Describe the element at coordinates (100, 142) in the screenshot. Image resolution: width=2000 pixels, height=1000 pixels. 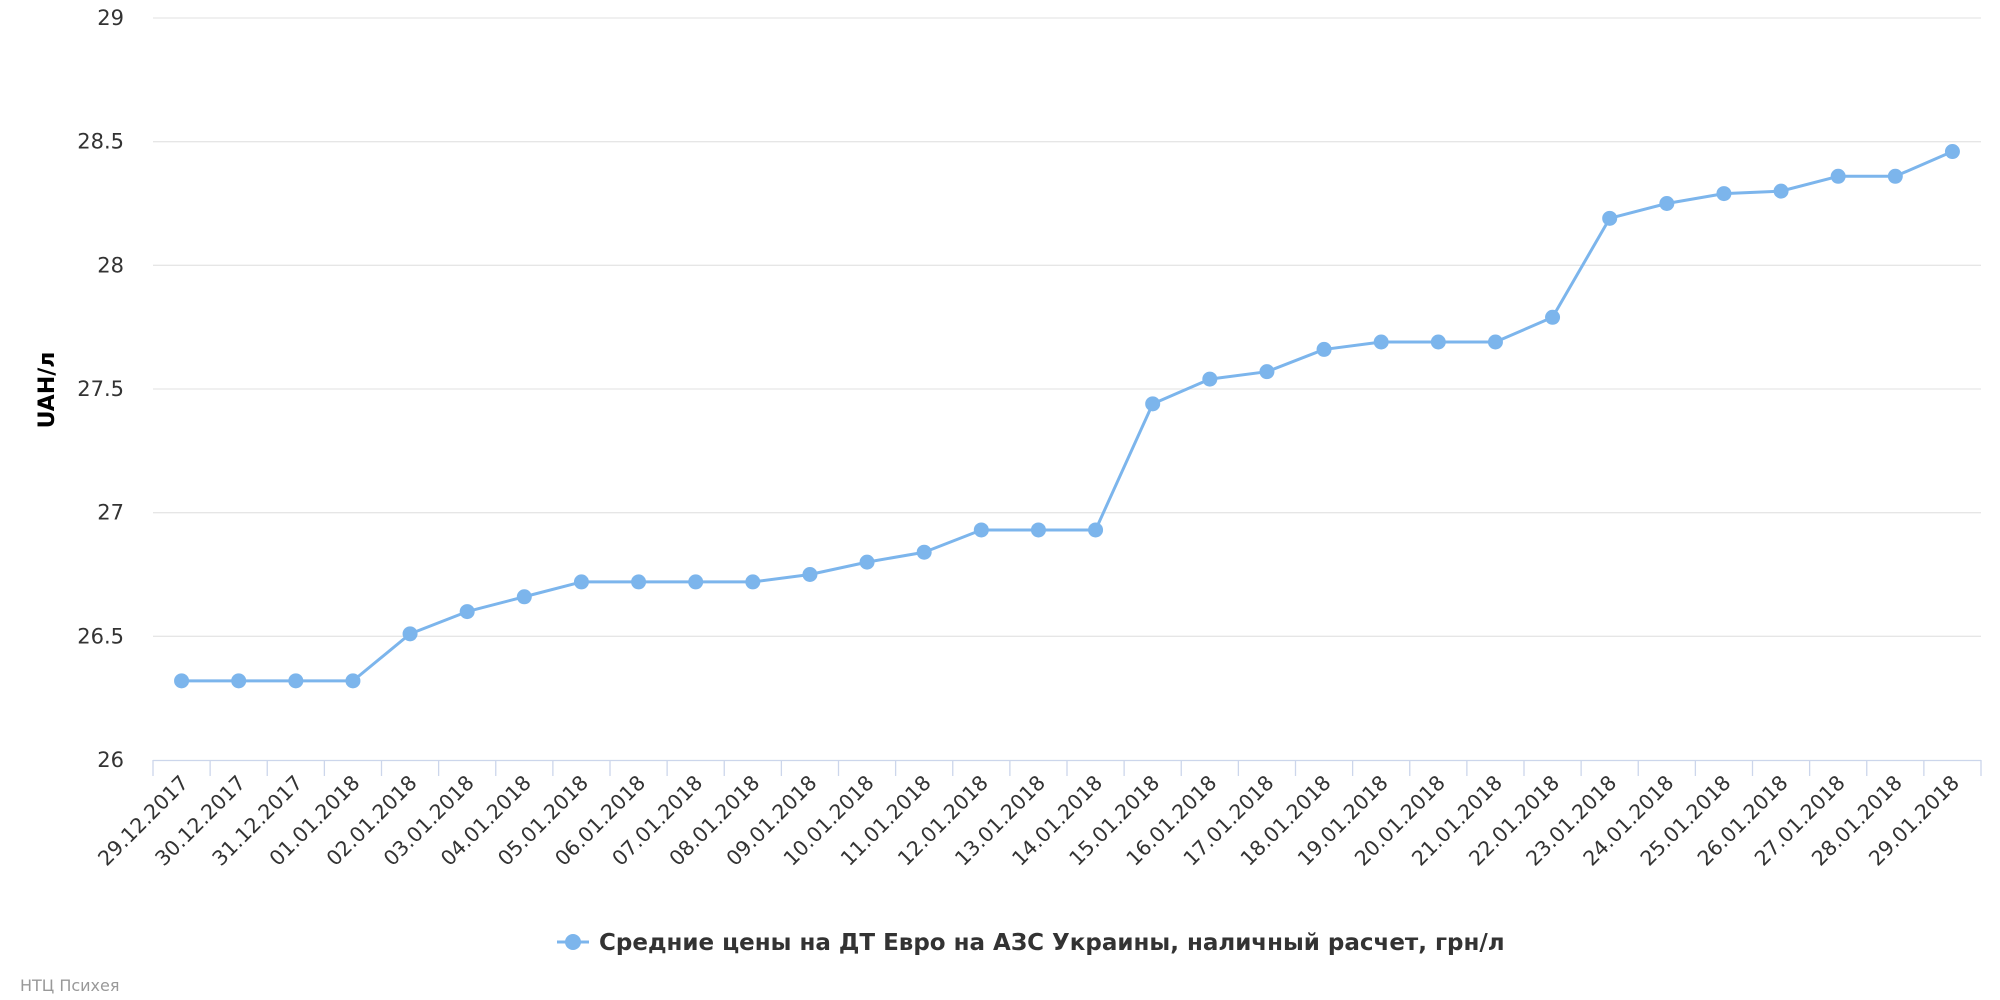
I see `y-tick-label: 28.5` at that location.